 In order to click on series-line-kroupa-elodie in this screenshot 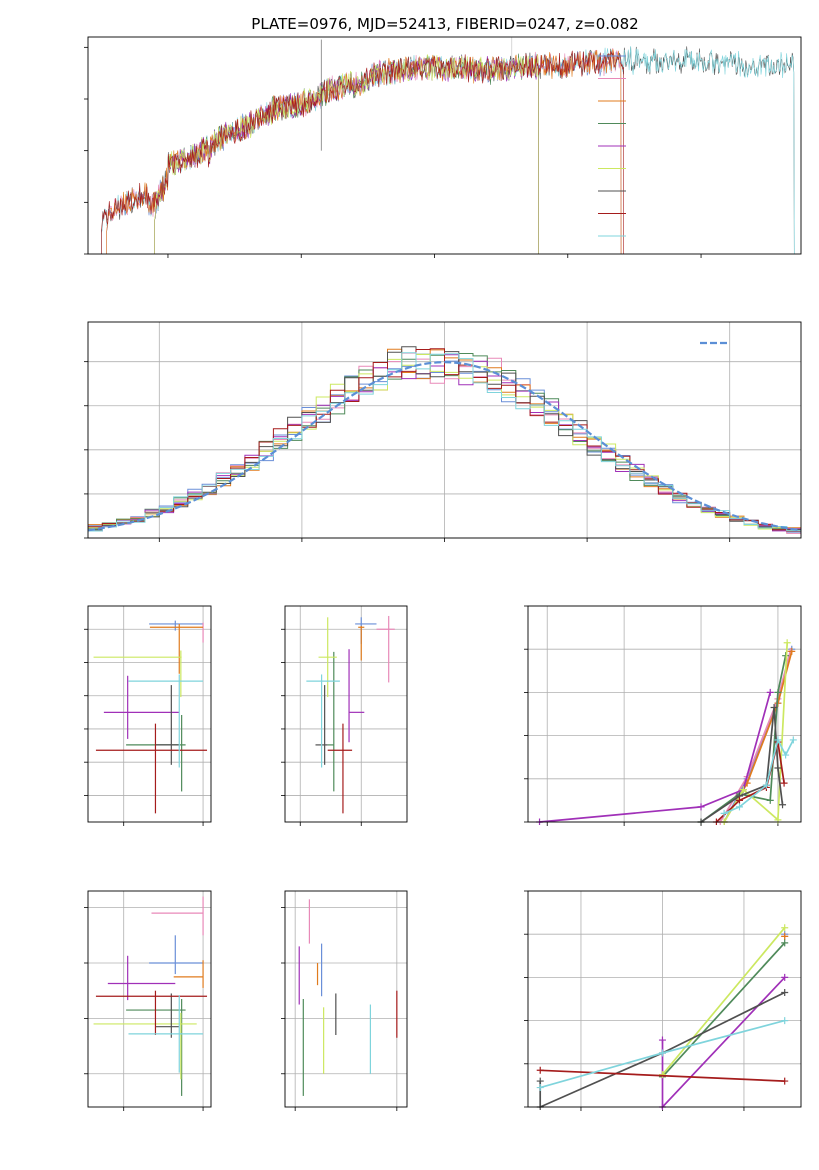, I will do `click(723, 1001)`.